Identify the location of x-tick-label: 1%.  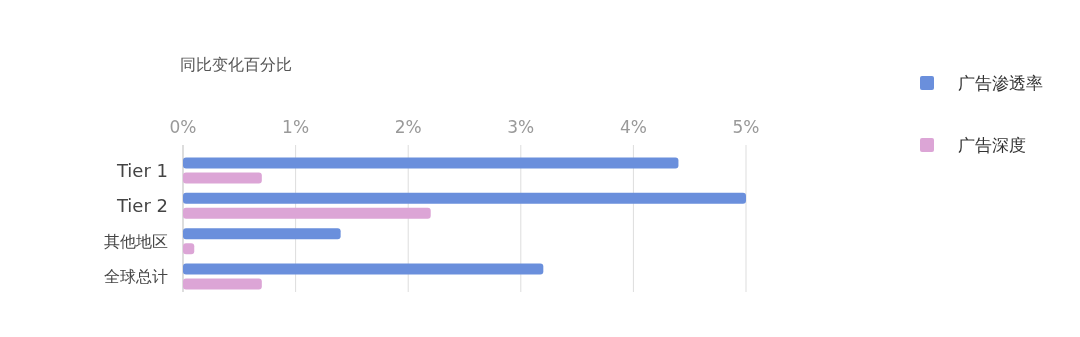
(296, 127).